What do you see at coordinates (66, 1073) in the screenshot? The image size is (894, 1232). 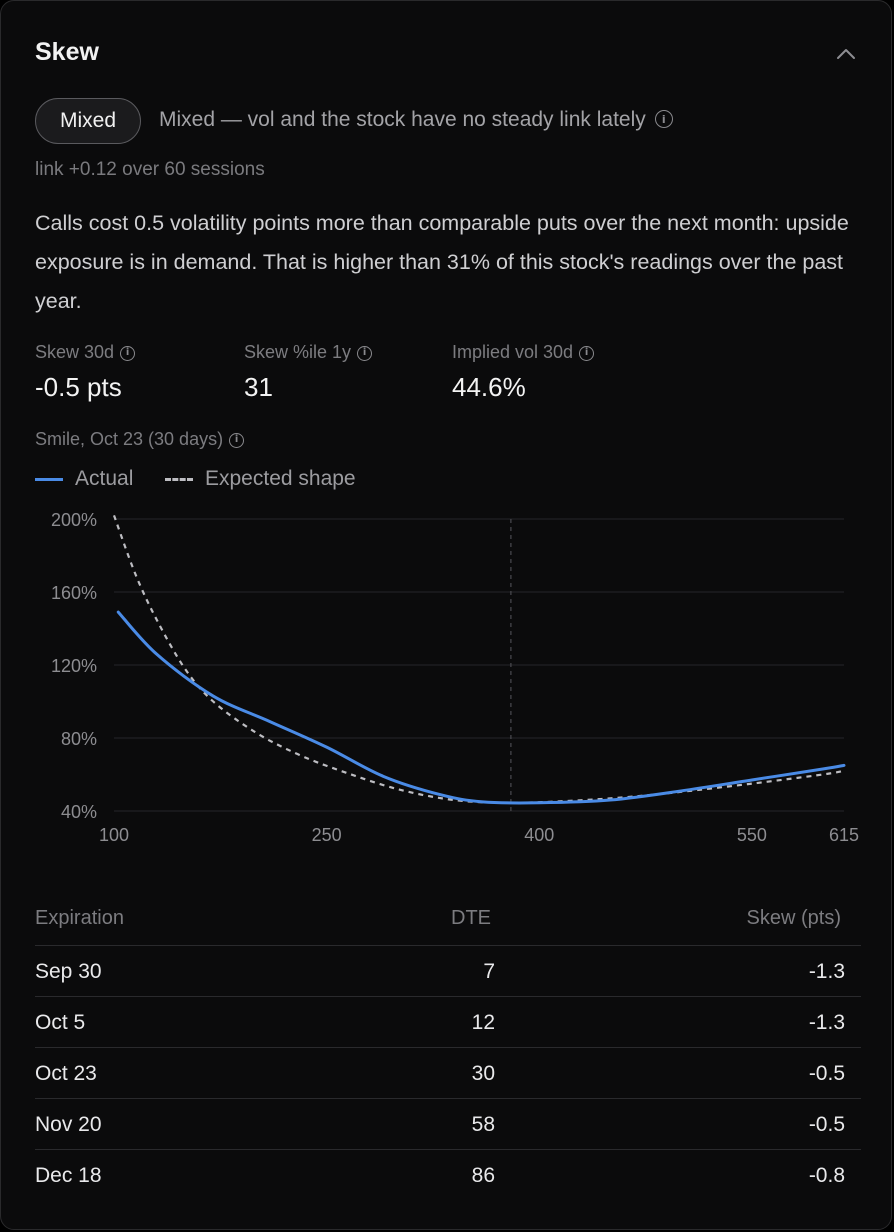 I see `cell-expiration: Oct 23` at bounding box center [66, 1073].